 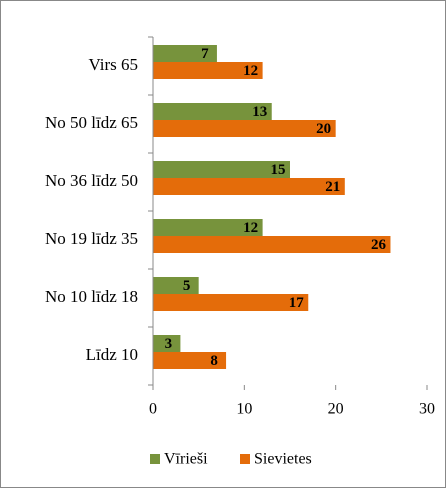 I want to click on value-label: 21, so click(x=332, y=187).